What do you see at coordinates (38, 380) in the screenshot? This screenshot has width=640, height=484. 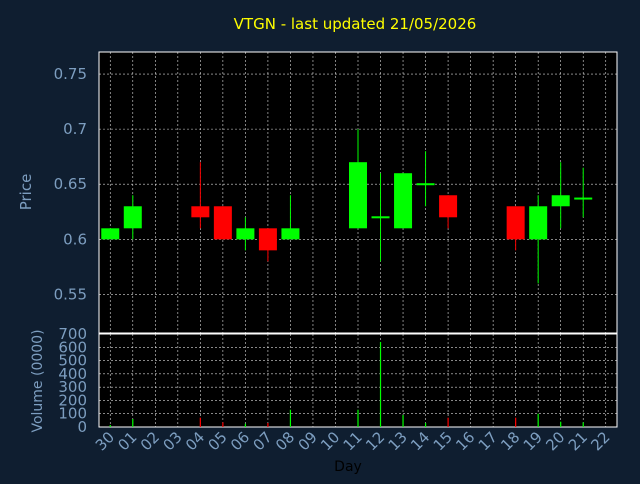 I see `volume-y-axis-label: Volume (0000)` at bounding box center [38, 380].